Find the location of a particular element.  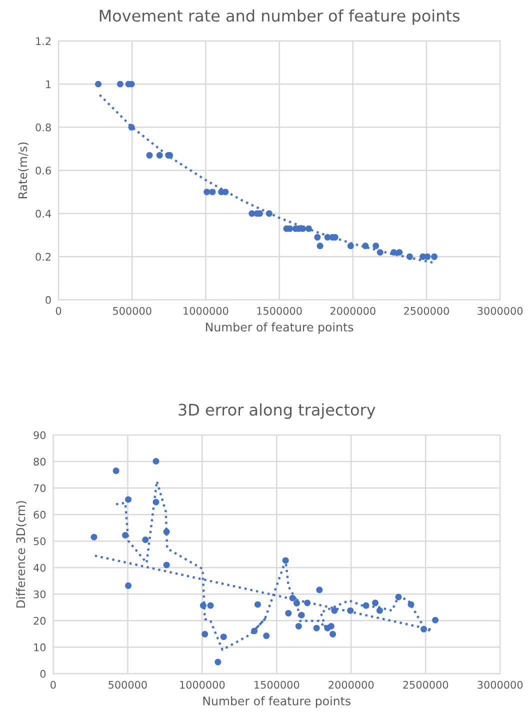

y-tick-label: 40 is located at coordinates (40, 568).